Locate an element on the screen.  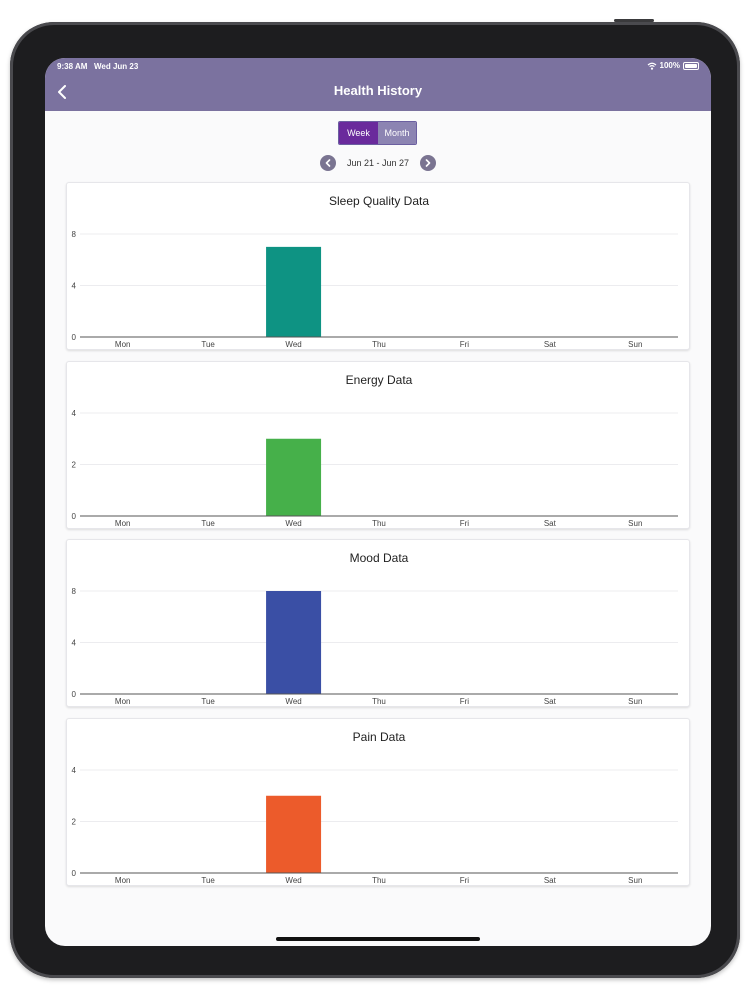
week-toggle-button: Week is located at coordinates (358, 133).